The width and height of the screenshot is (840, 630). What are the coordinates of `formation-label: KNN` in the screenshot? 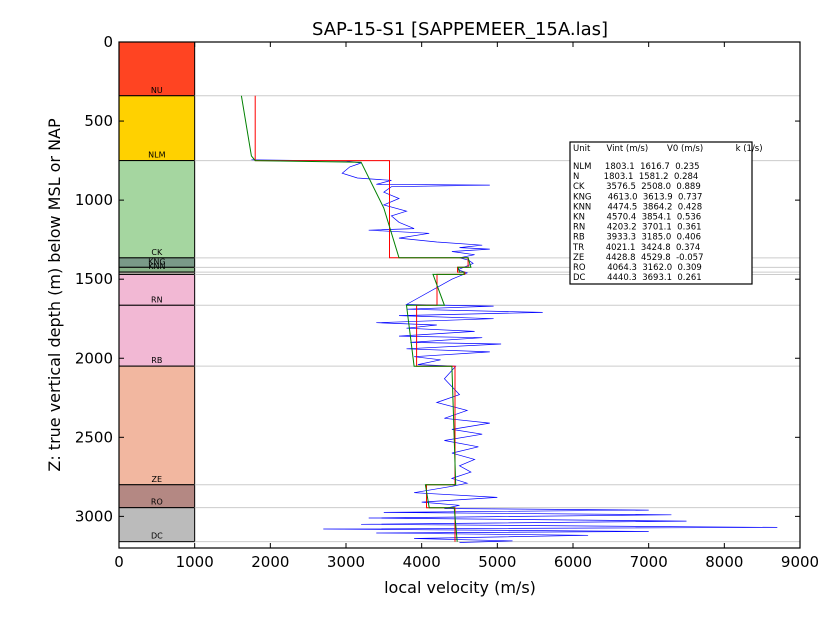 It's located at (156, 266).